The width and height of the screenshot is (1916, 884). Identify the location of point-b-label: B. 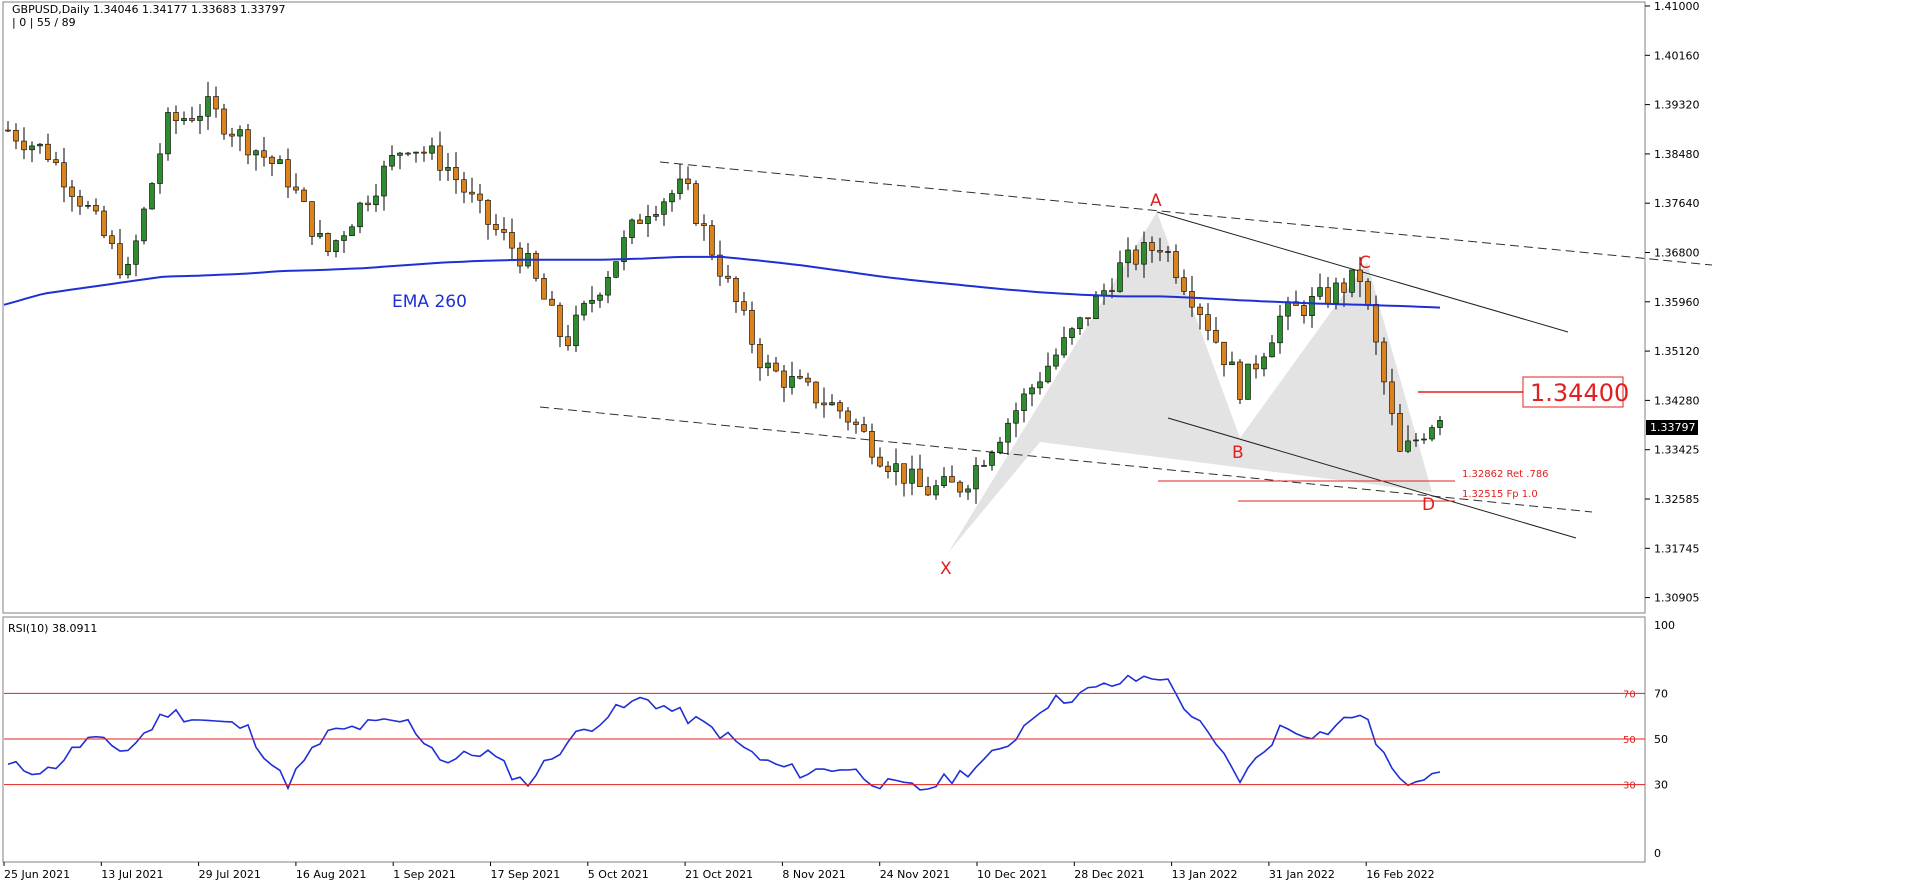
(1238, 453).